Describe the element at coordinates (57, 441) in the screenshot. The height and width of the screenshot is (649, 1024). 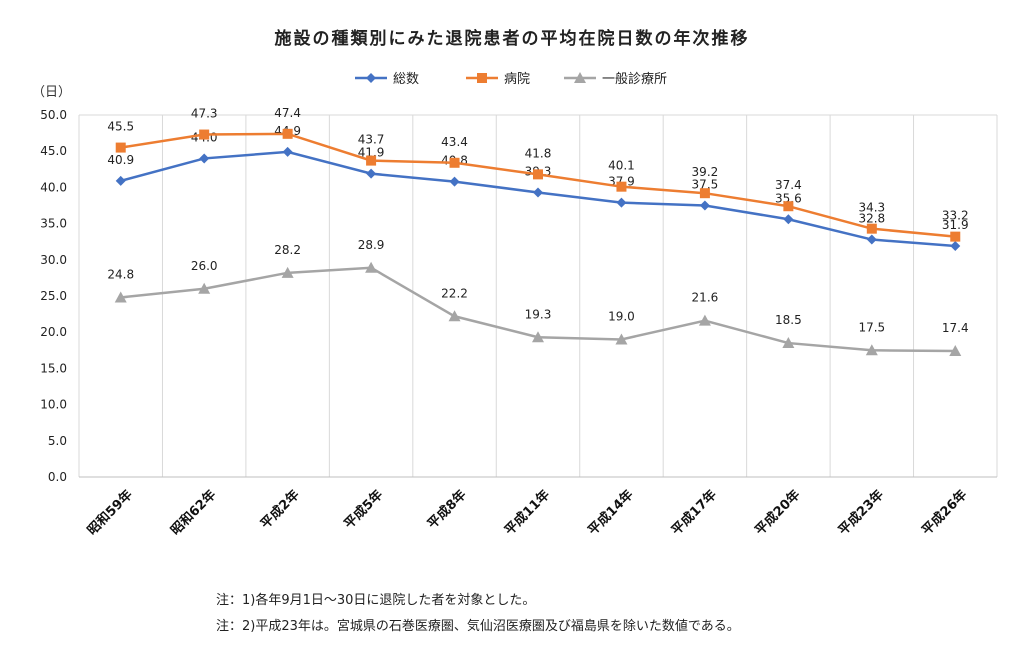
I see `y-tick-label: 5.0` at that location.